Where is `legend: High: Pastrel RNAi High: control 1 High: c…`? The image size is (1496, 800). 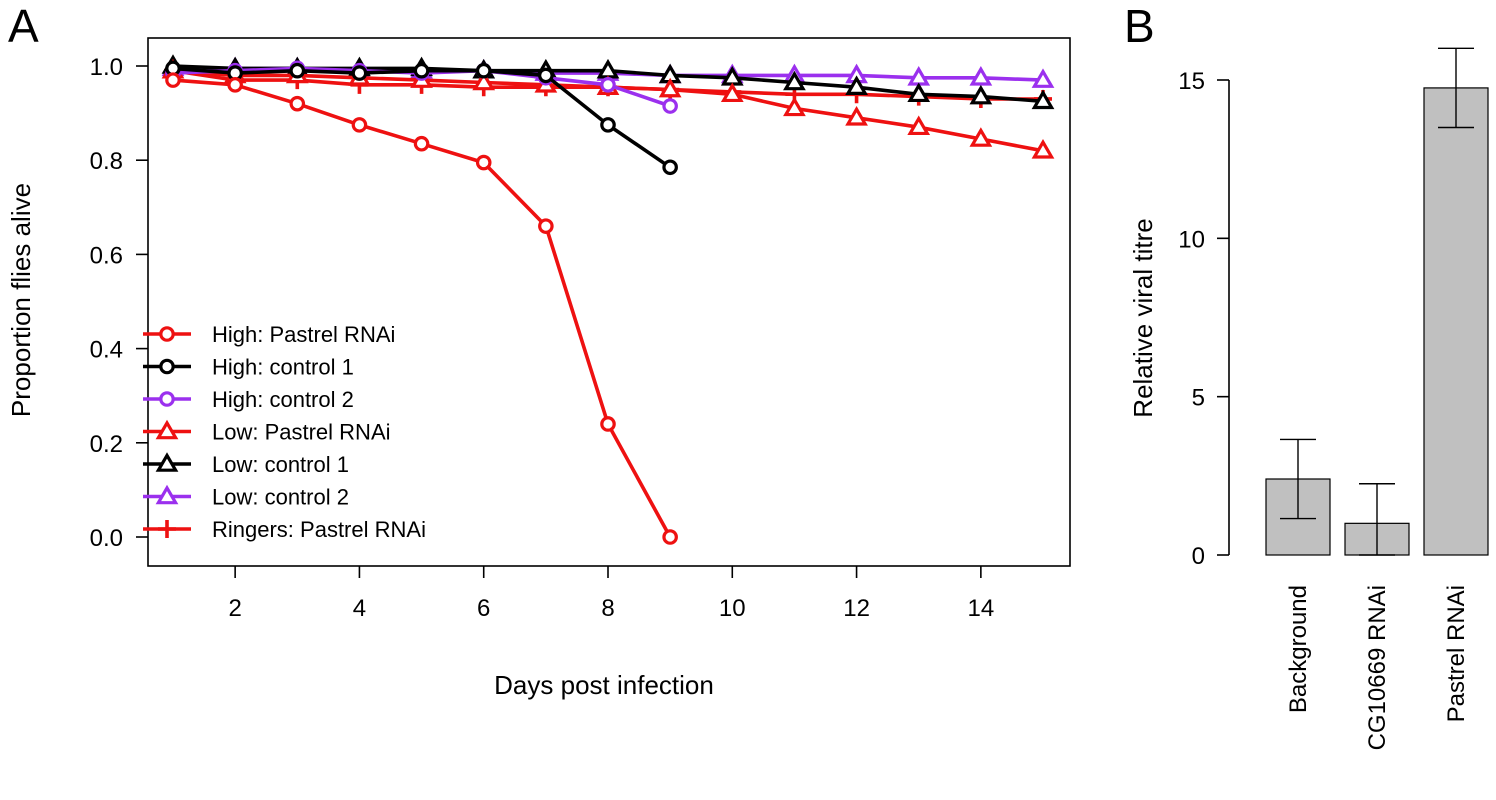
legend: High: Pastrel RNAi High: control 1 High: c… is located at coordinates (284, 432).